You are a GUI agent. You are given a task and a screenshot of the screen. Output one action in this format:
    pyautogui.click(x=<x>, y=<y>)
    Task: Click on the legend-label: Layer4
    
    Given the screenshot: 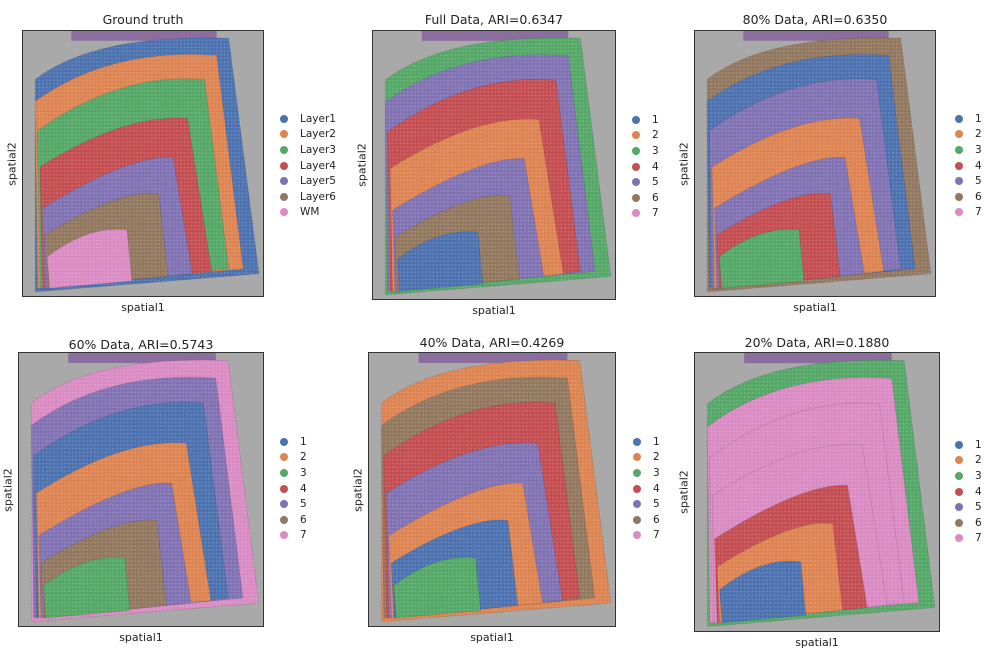 What is the action you would take?
    pyautogui.click(x=318, y=165)
    